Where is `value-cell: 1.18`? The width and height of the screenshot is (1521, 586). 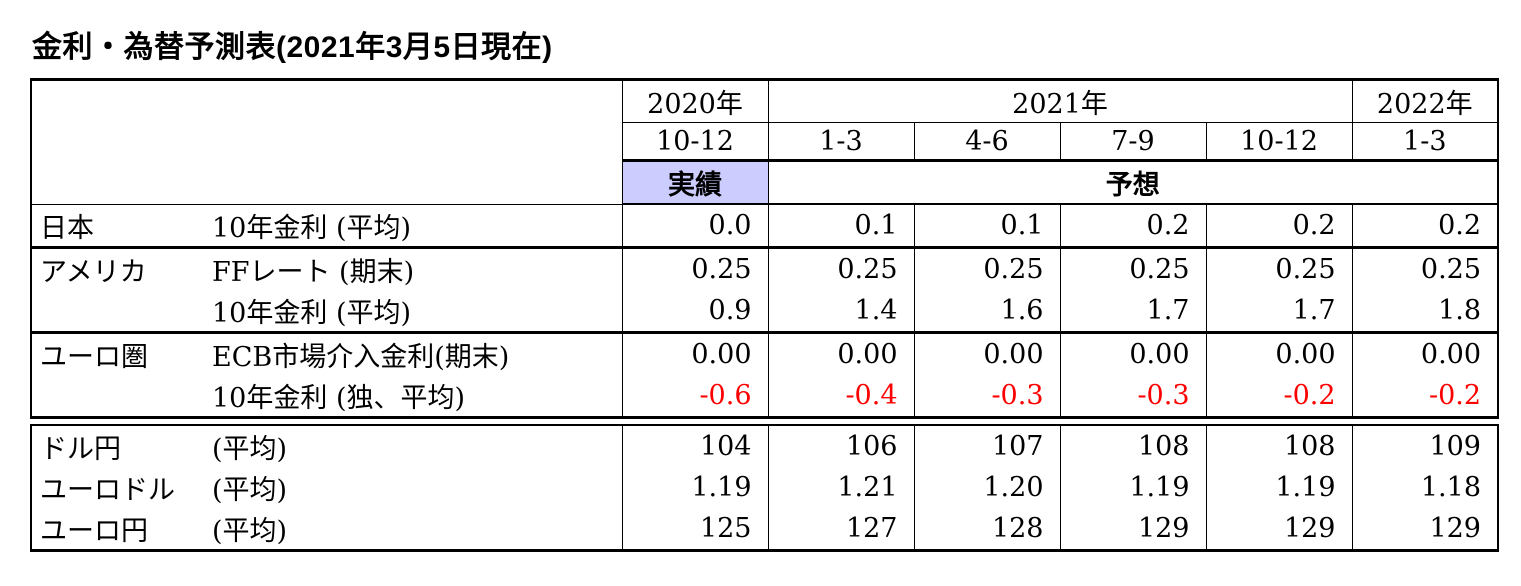 value-cell: 1.18 is located at coordinates (1425, 487).